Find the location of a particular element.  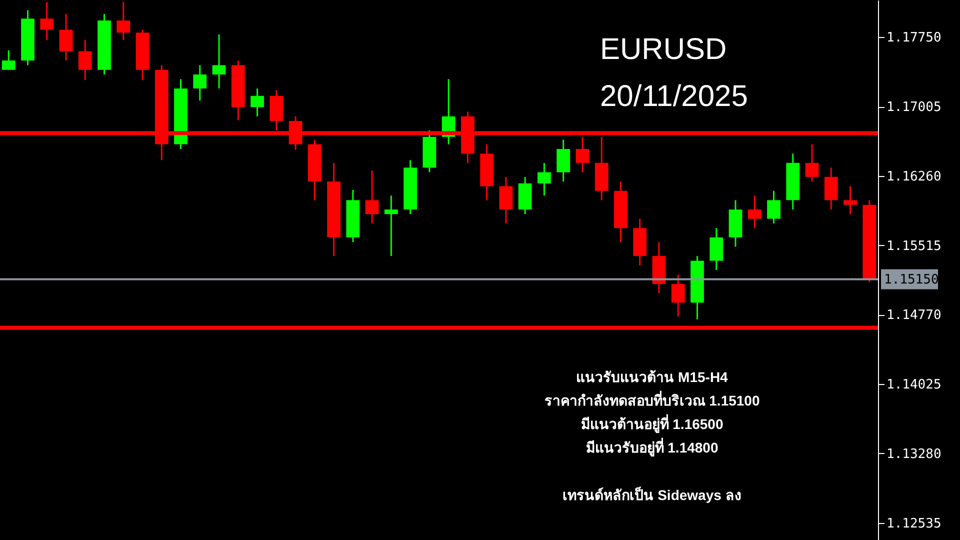

y-tick-label: 1.12535 is located at coordinates (914, 524).